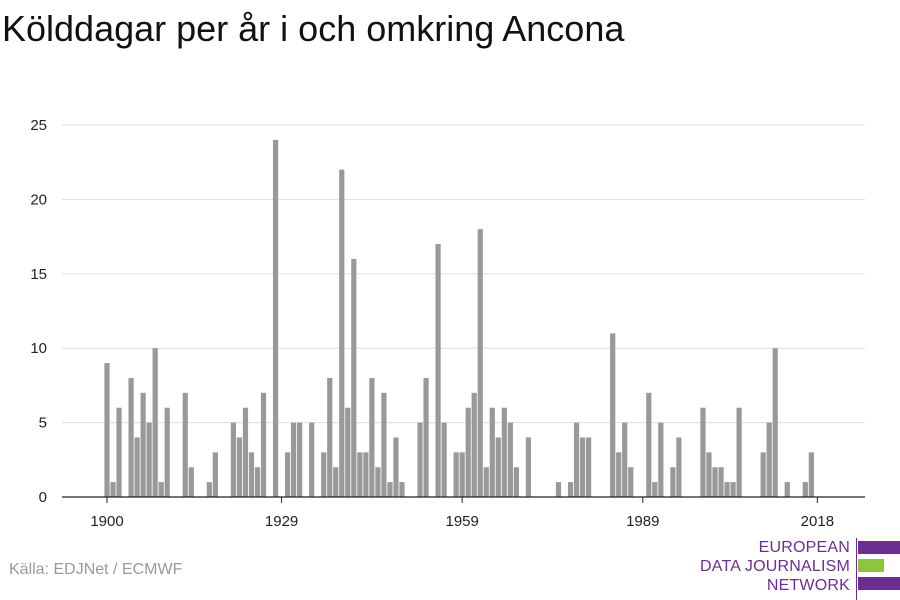  What do you see at coordinates (43, 423) in the screenshot?
I see `y-tick-label: 5` at bounding box center [43, 423].